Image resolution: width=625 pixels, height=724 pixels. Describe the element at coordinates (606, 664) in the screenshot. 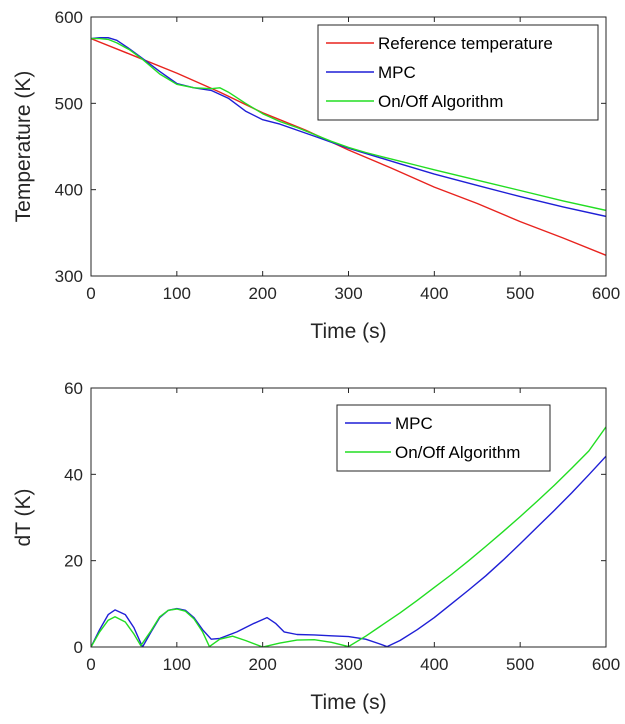

I see `chart-2-xtick-label: 600` at that location.